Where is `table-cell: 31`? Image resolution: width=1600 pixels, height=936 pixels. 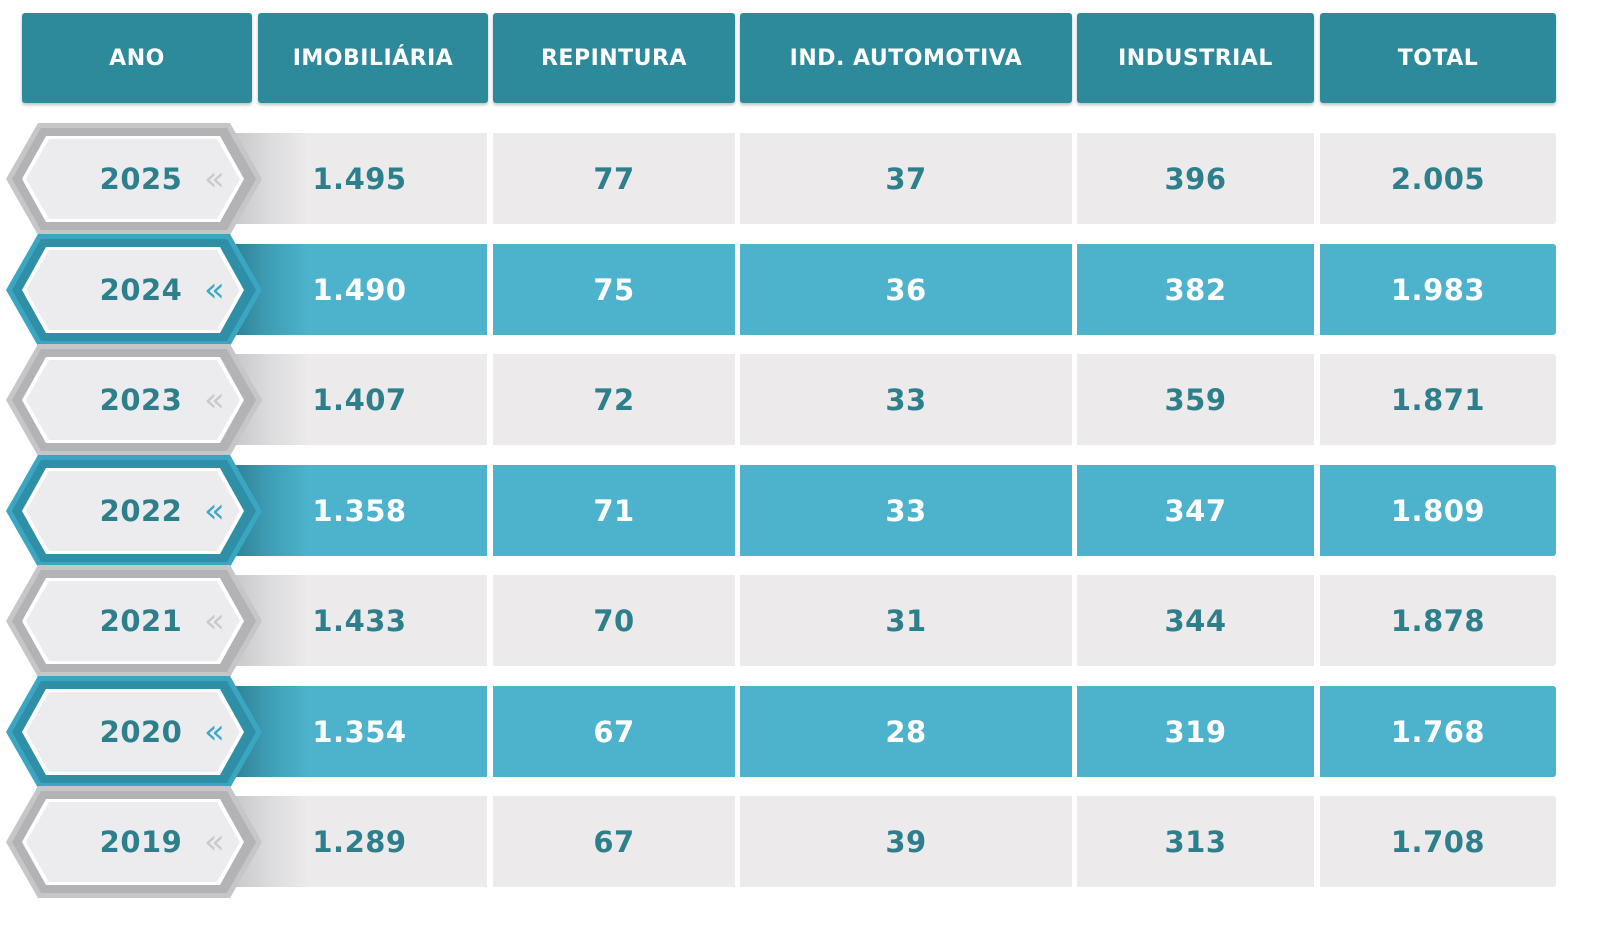 table-cell: 31 is located at coordinates (906, 620).